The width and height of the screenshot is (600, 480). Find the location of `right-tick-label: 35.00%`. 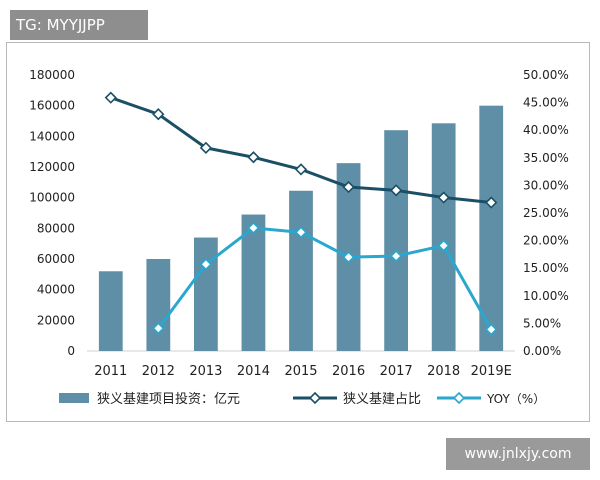

right-tick-label: 35.00% is located at coordinates (546, 158).